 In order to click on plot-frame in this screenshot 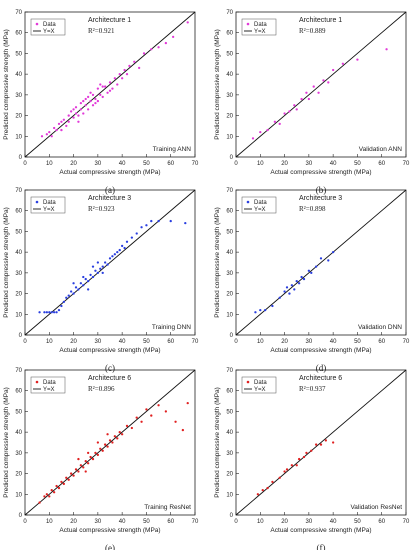, I will do `click(321, 84)`.